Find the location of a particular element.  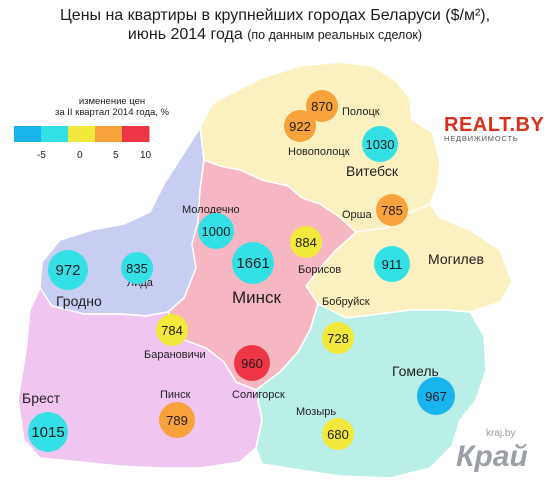

watermark-url: kraj.by is located at coordinates (501, 433).